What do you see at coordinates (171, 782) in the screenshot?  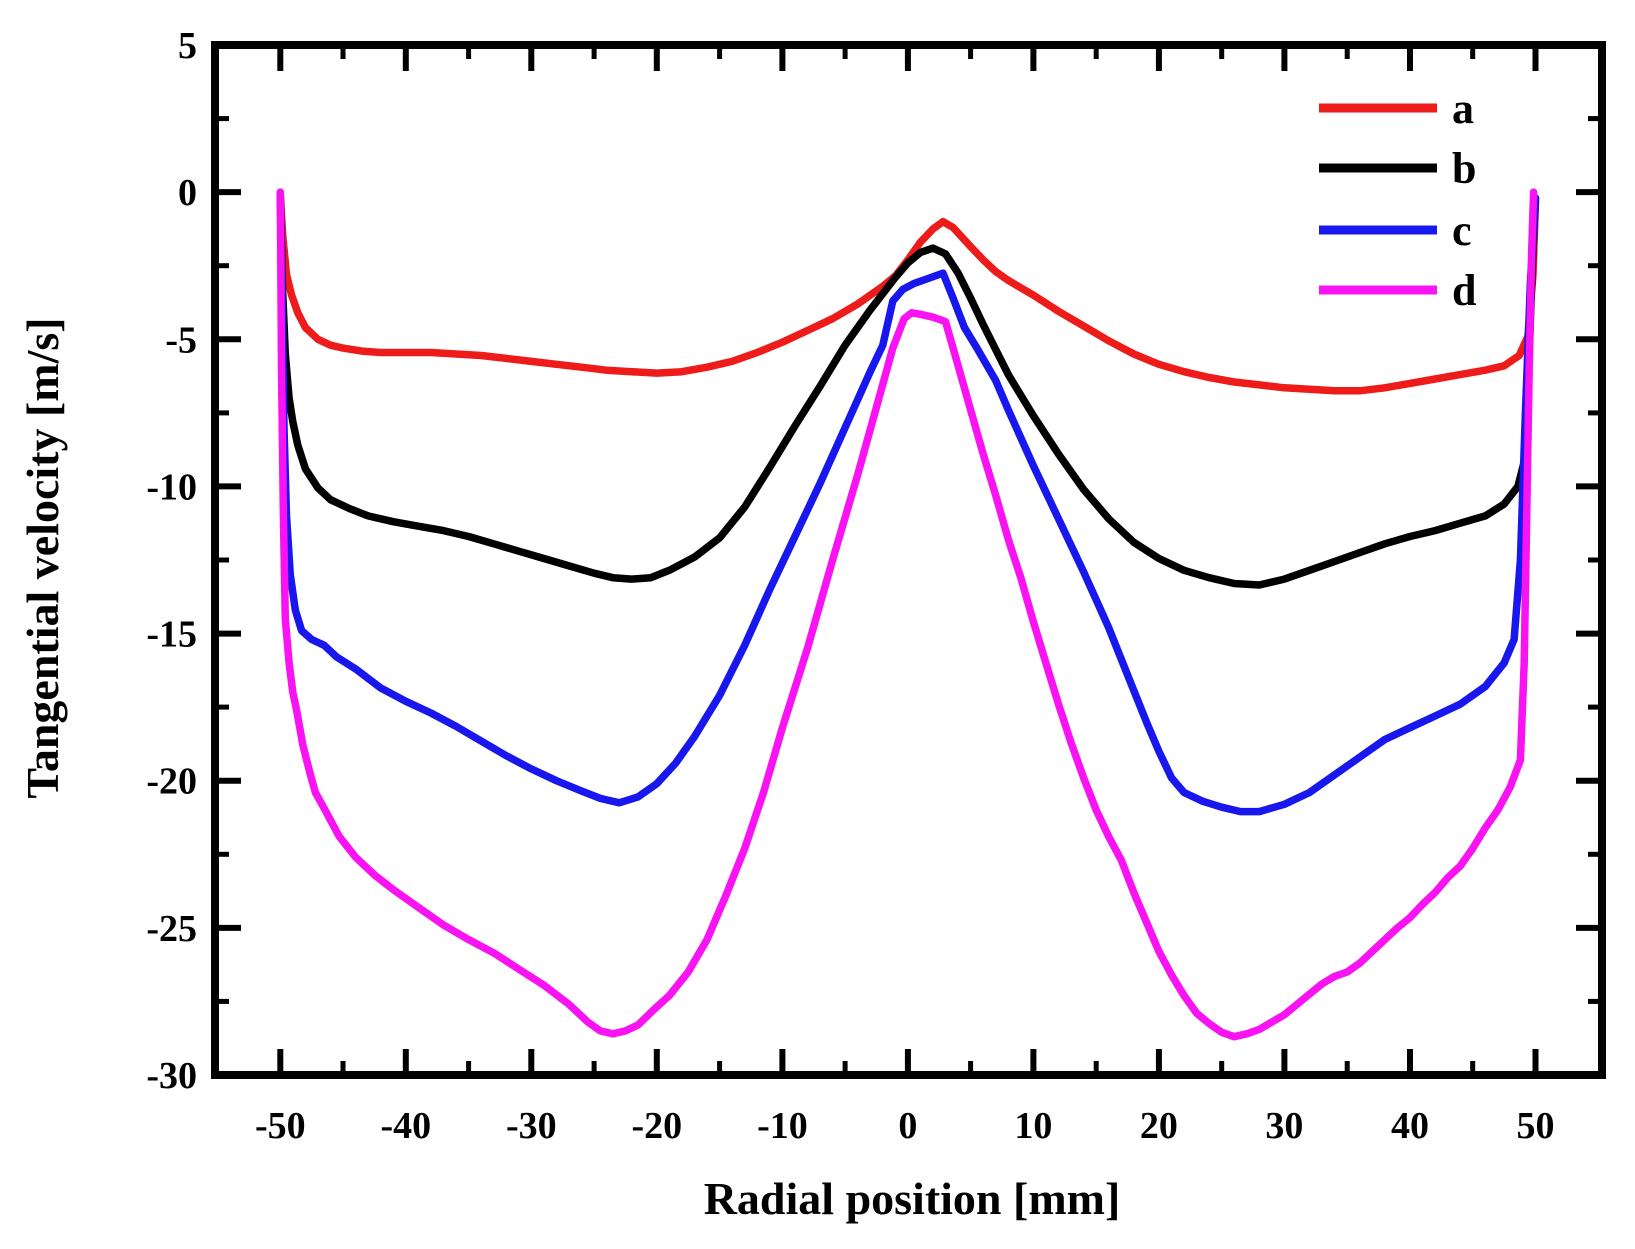 I see `y-tick-label: -20` at bounding box center [171, 782].